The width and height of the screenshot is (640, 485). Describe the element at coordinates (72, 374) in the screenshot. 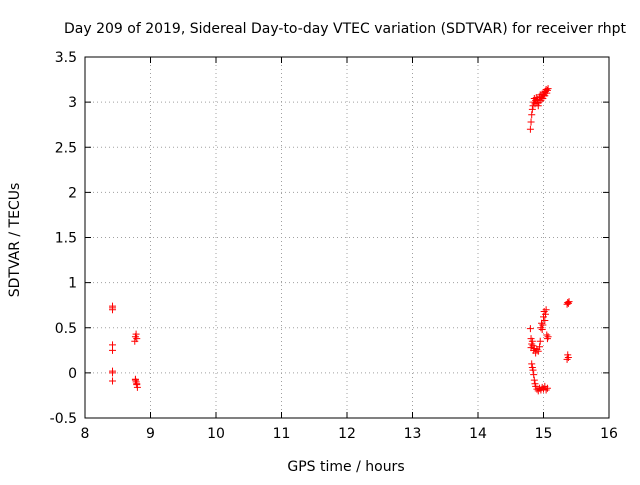

I see `y-tick-label: 0` at that location.